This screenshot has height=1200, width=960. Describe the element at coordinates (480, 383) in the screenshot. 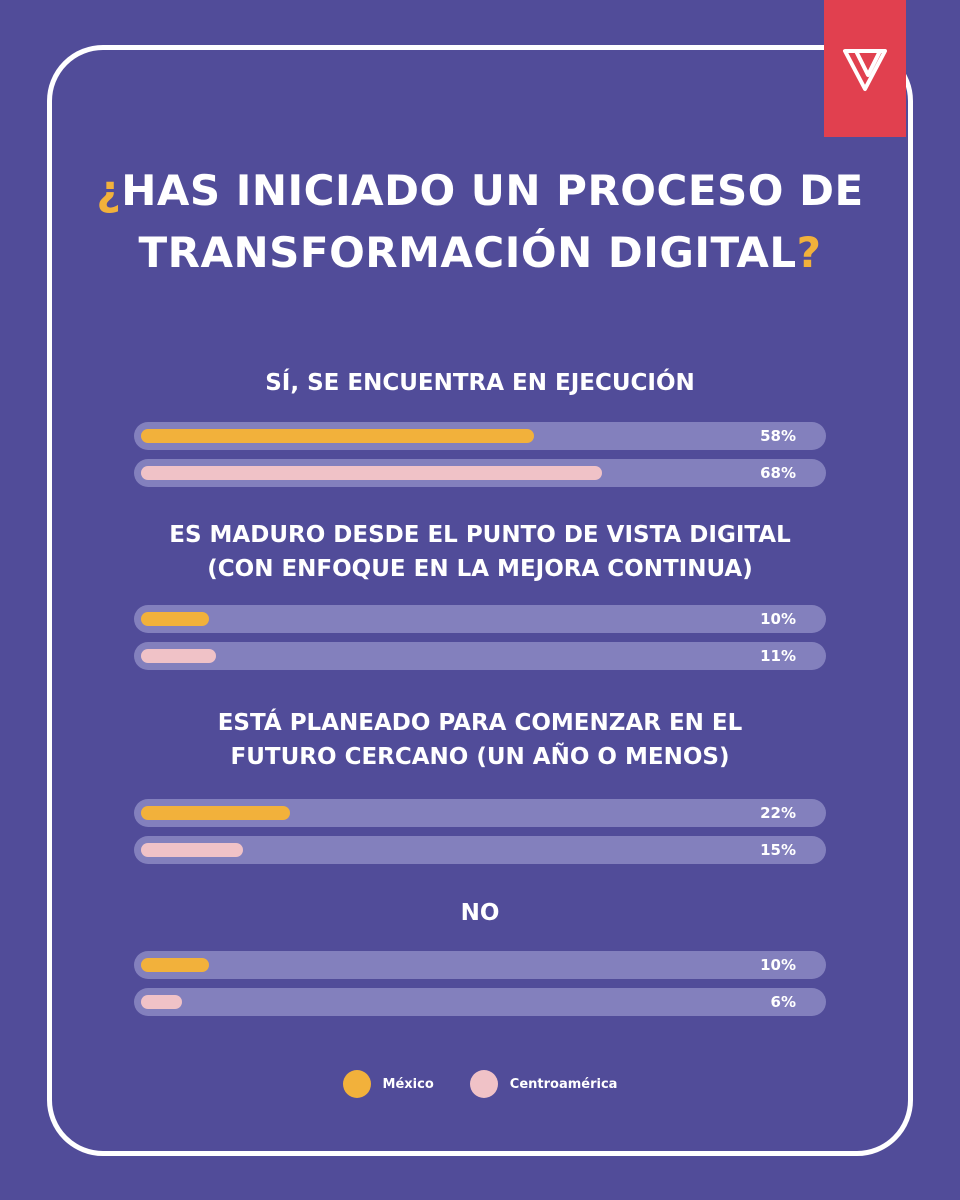

I see `category-label: SÍ, SE ENCUENTRA EN EJECUCIÓN` at that location.